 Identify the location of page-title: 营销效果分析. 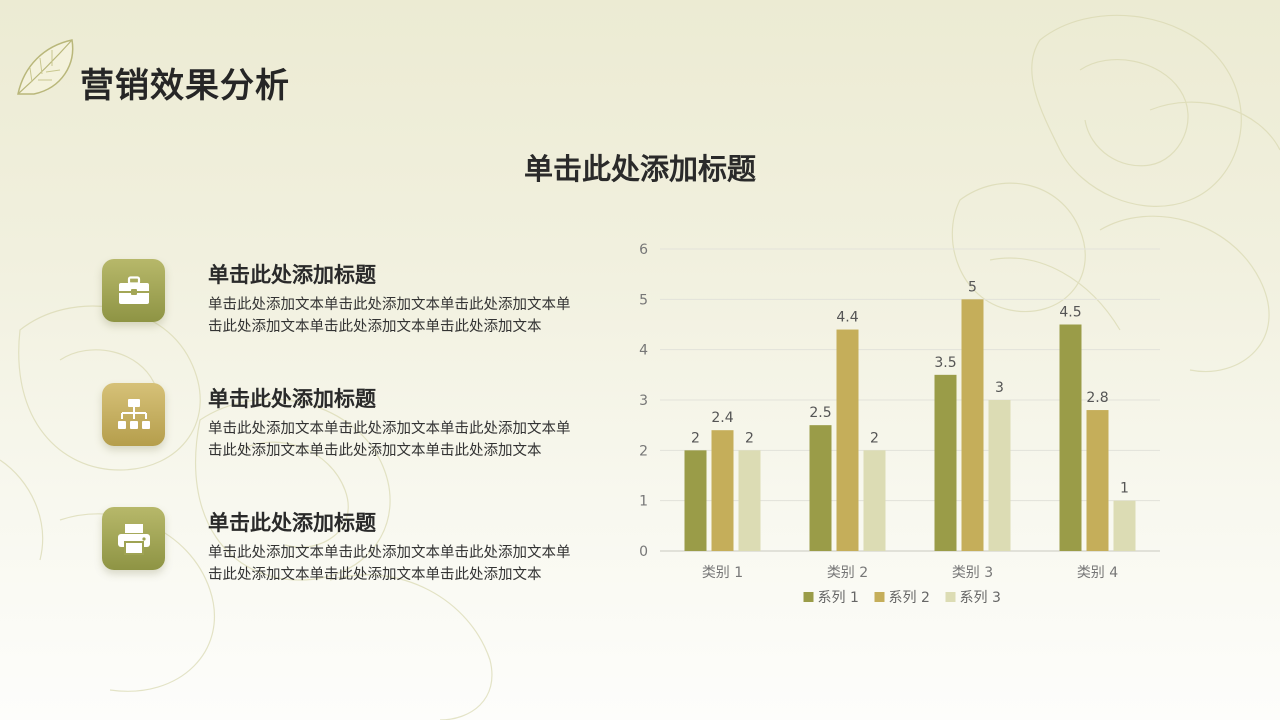
(185, 86).